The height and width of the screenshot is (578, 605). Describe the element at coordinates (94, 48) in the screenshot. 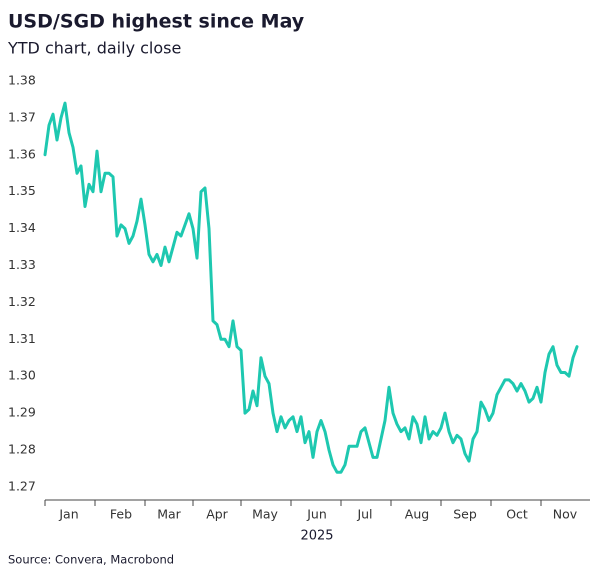

I see `chart-subtitle: YTD chart, daily close` at that location.